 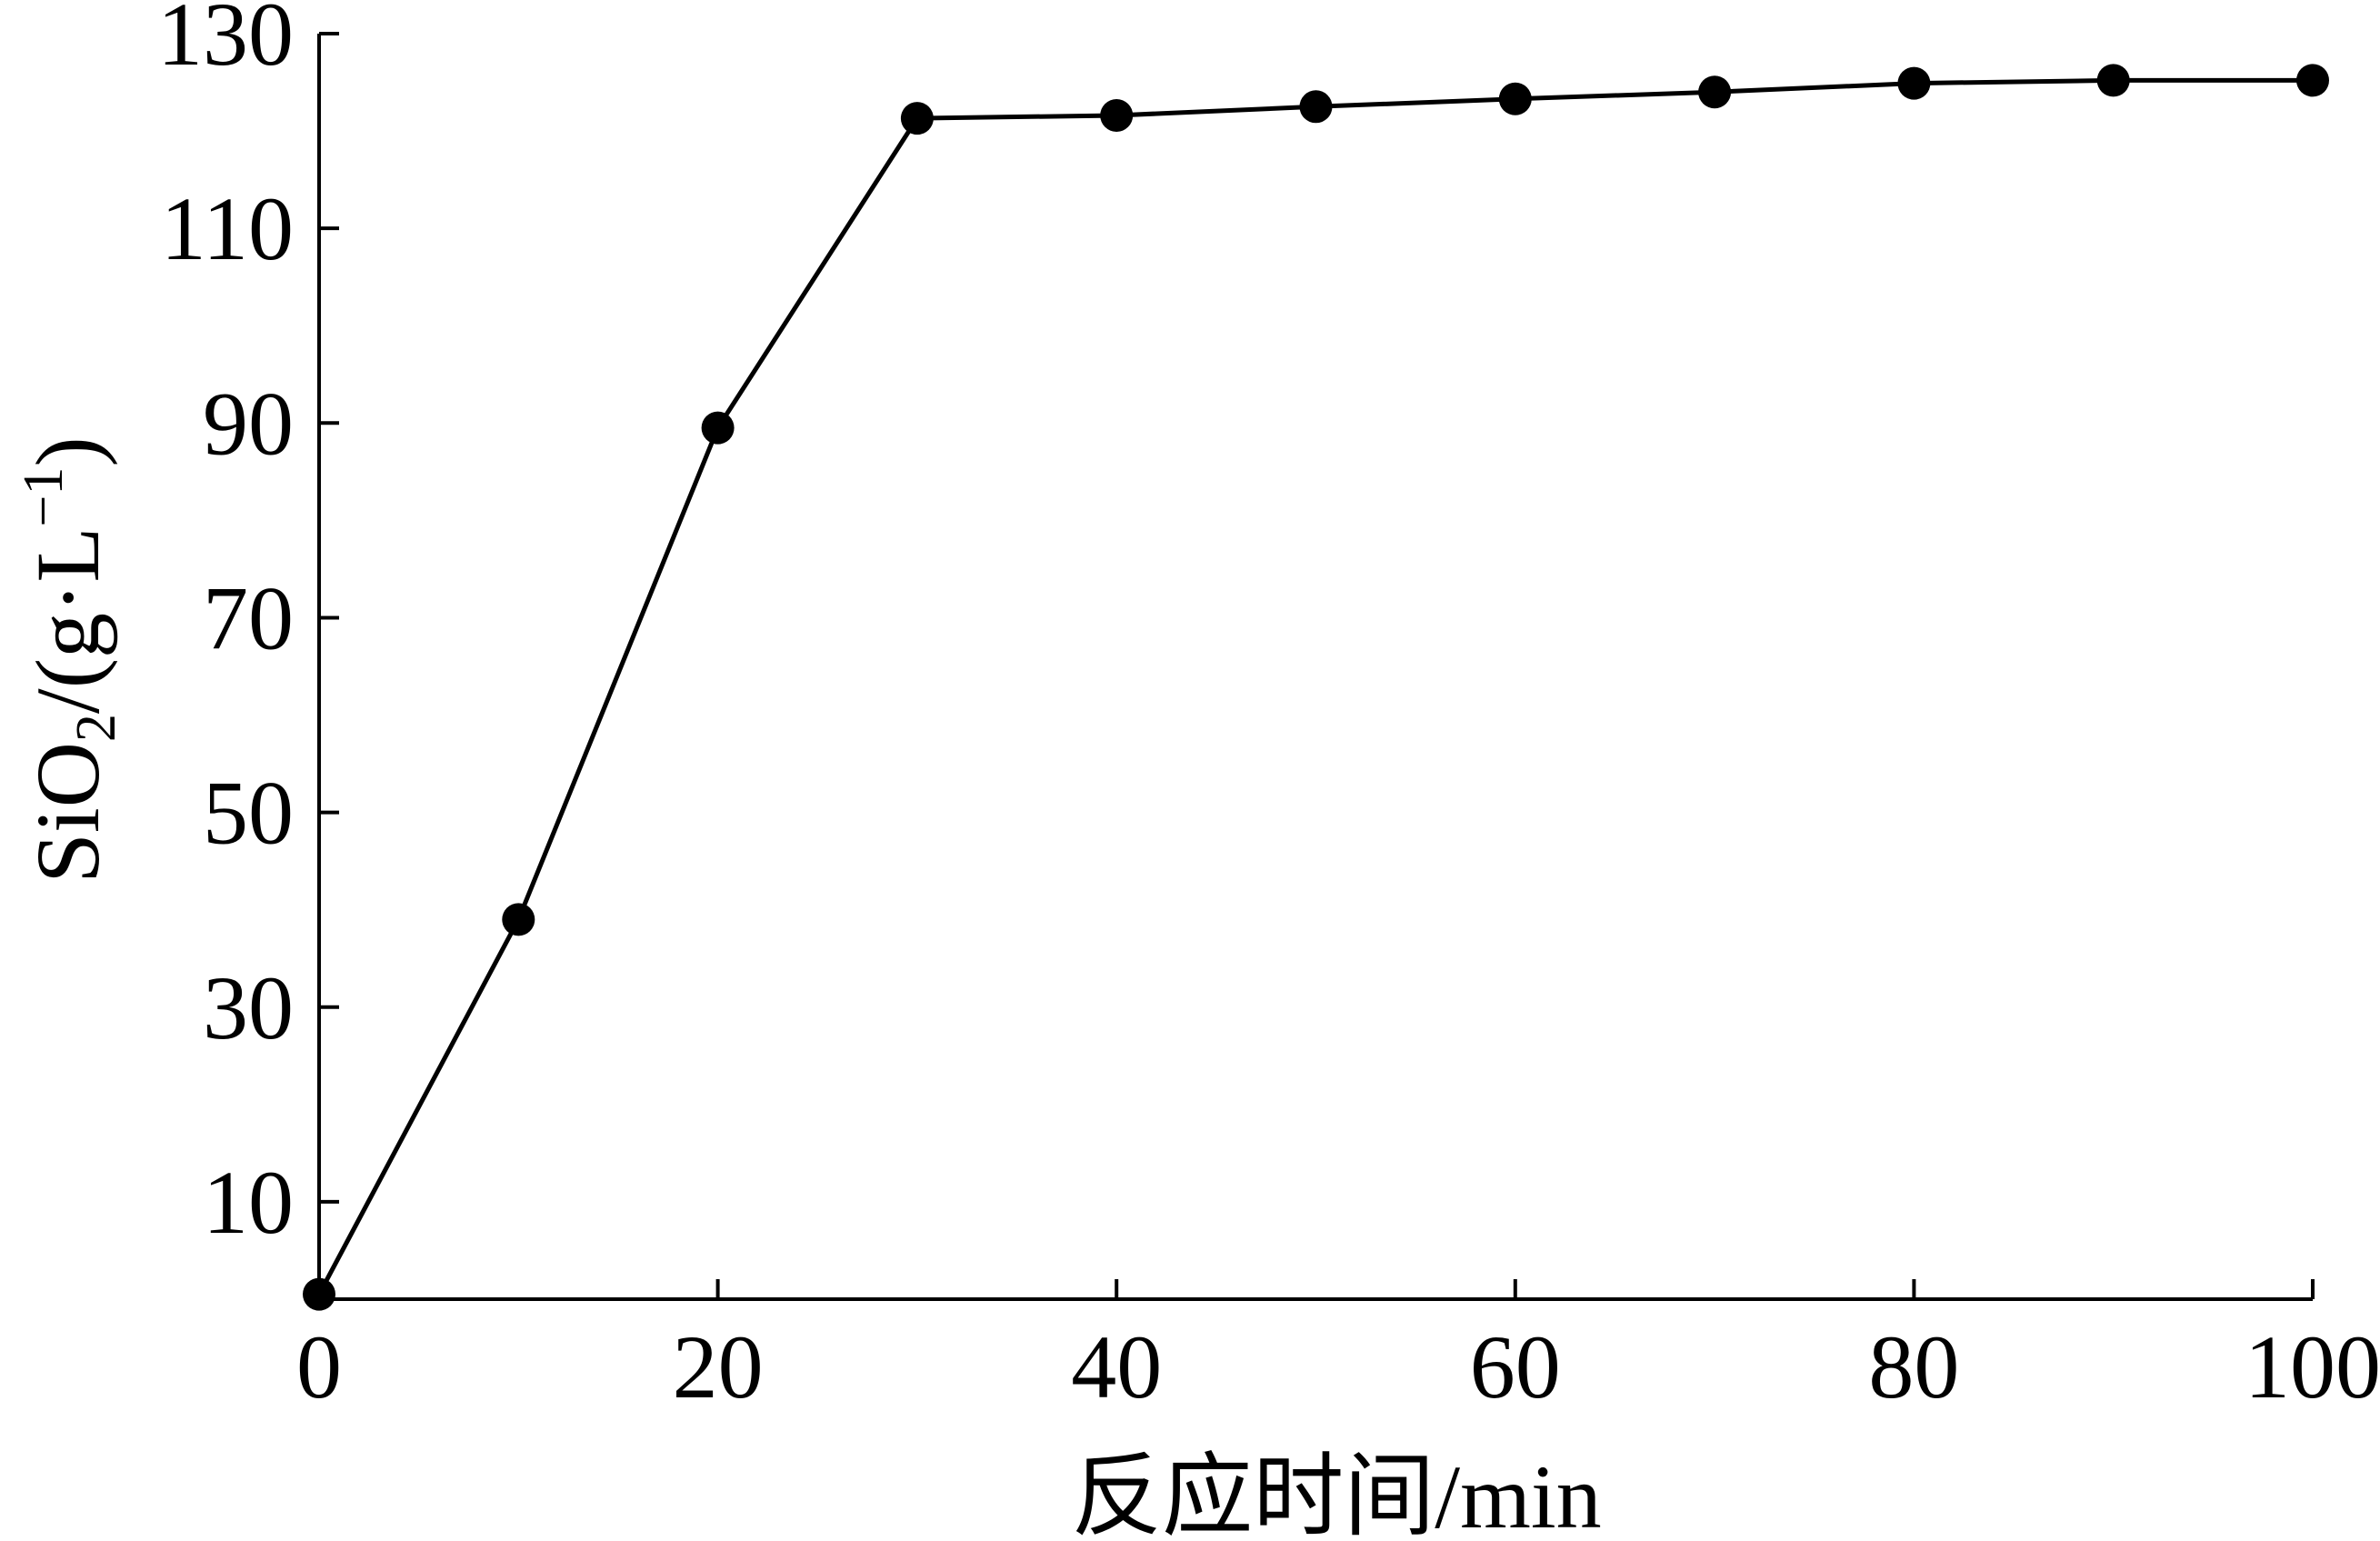 What do you see at coordinates (1116, 1366) in the screenshot?
I see `x-tick-label: 40` at bounding box center [1116, 1366].